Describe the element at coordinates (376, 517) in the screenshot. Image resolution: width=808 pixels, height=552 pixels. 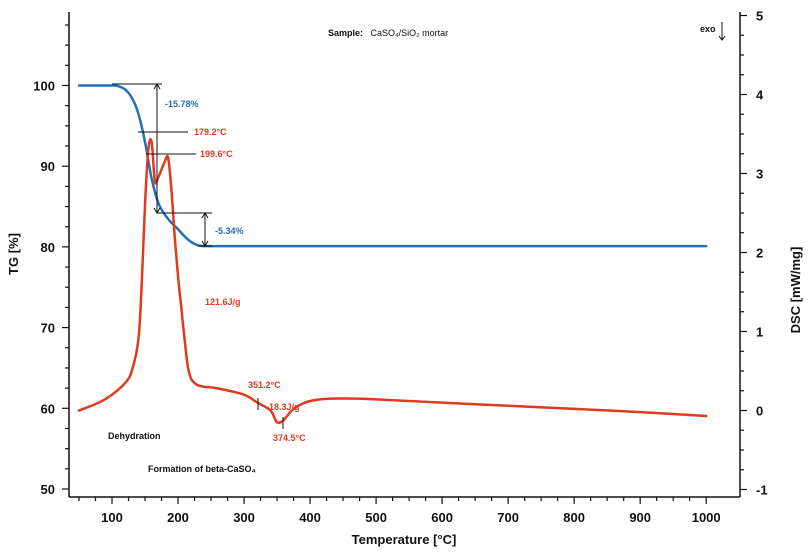
I see `x-tick-label: 500` at that location.